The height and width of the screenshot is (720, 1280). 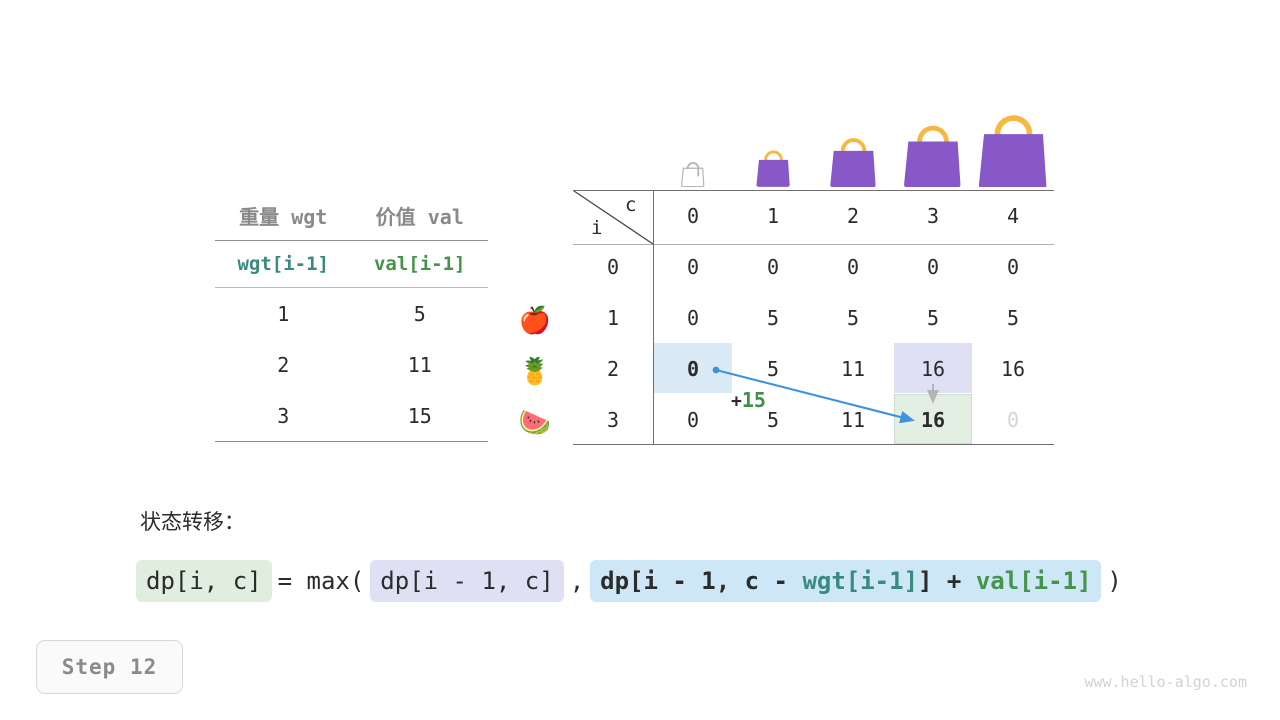 What do you see at coordinates (1033, 581) in the screenshot?
I see `formula-arg2-val: val[i-1]` at bounding box center [1033, 581].